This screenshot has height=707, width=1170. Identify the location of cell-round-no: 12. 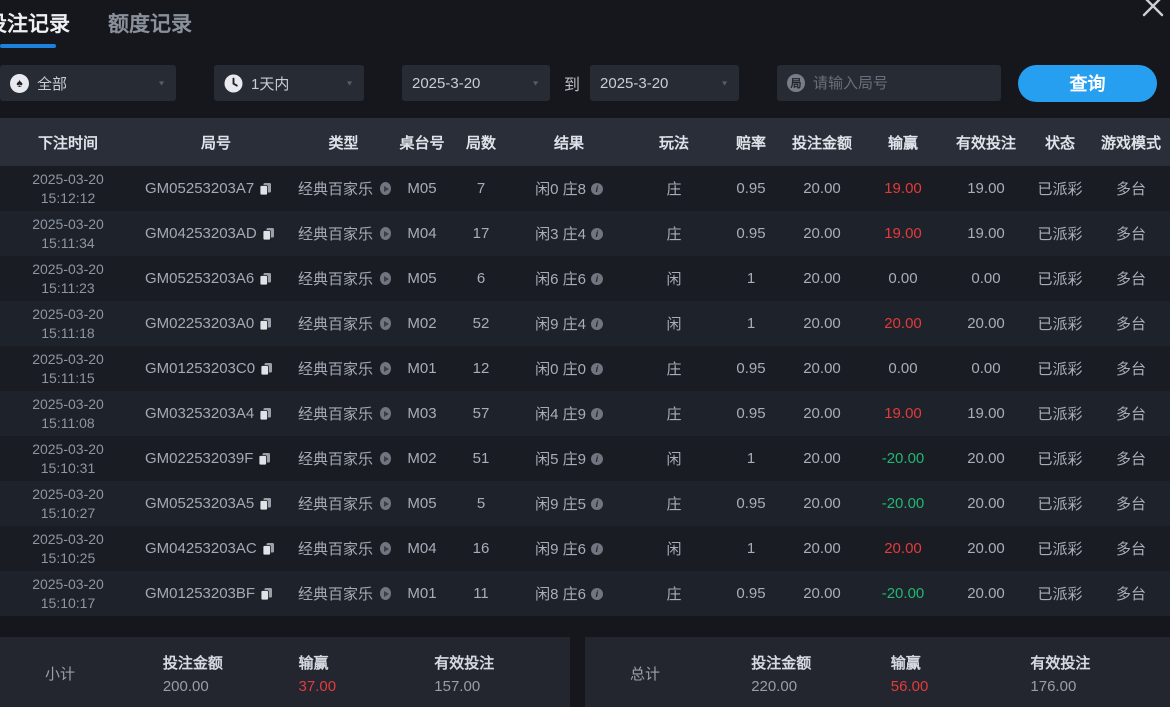
(481, 368).